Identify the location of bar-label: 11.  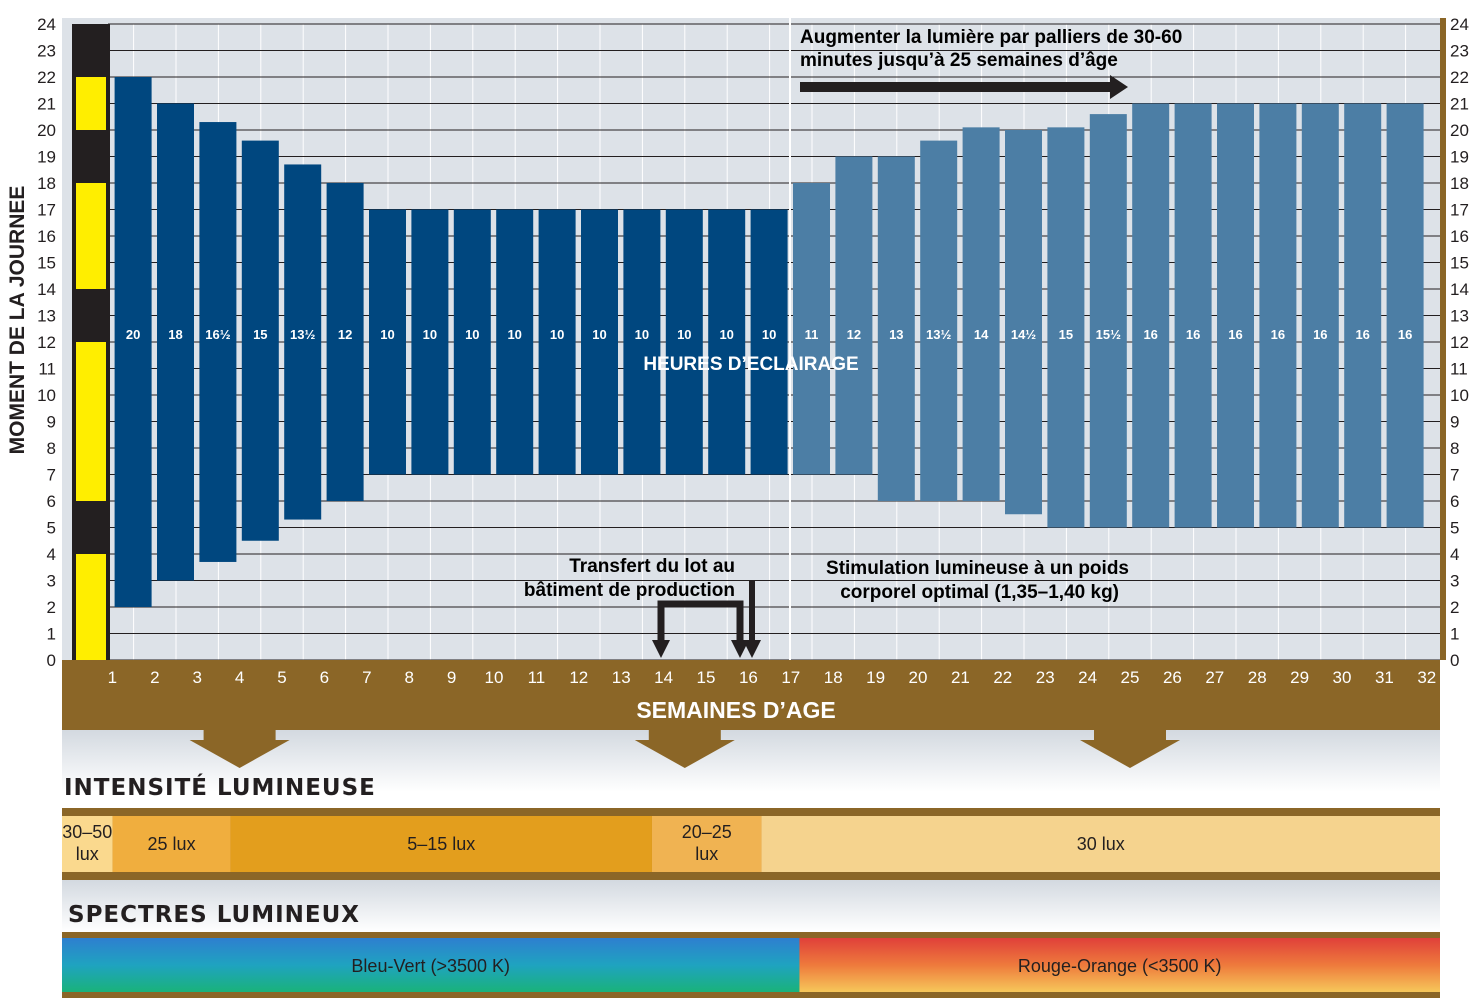
(812, 334).